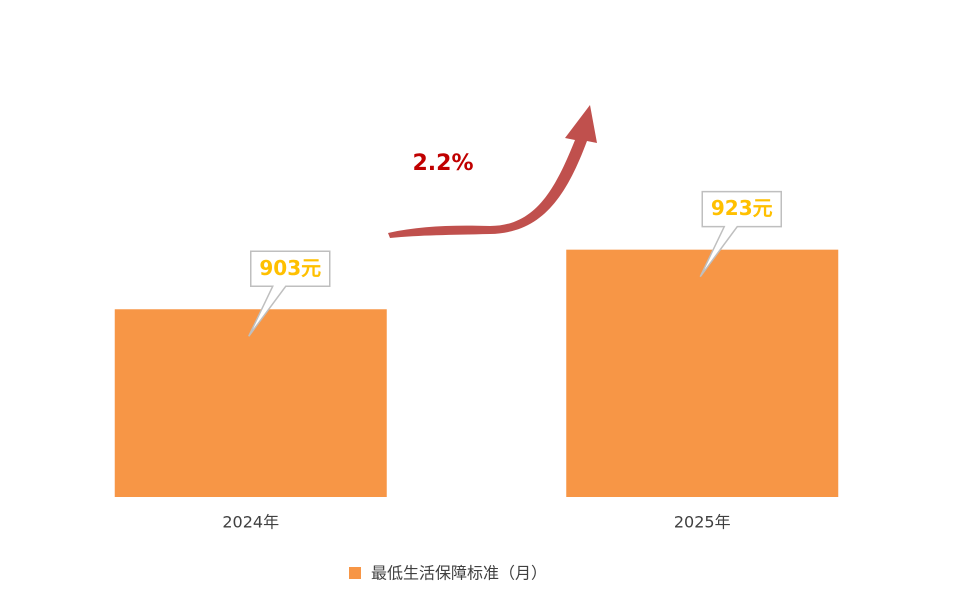  Describe the element at coordinates (290, 268) in the screenshot. I see `value-label: 903元` at that location.